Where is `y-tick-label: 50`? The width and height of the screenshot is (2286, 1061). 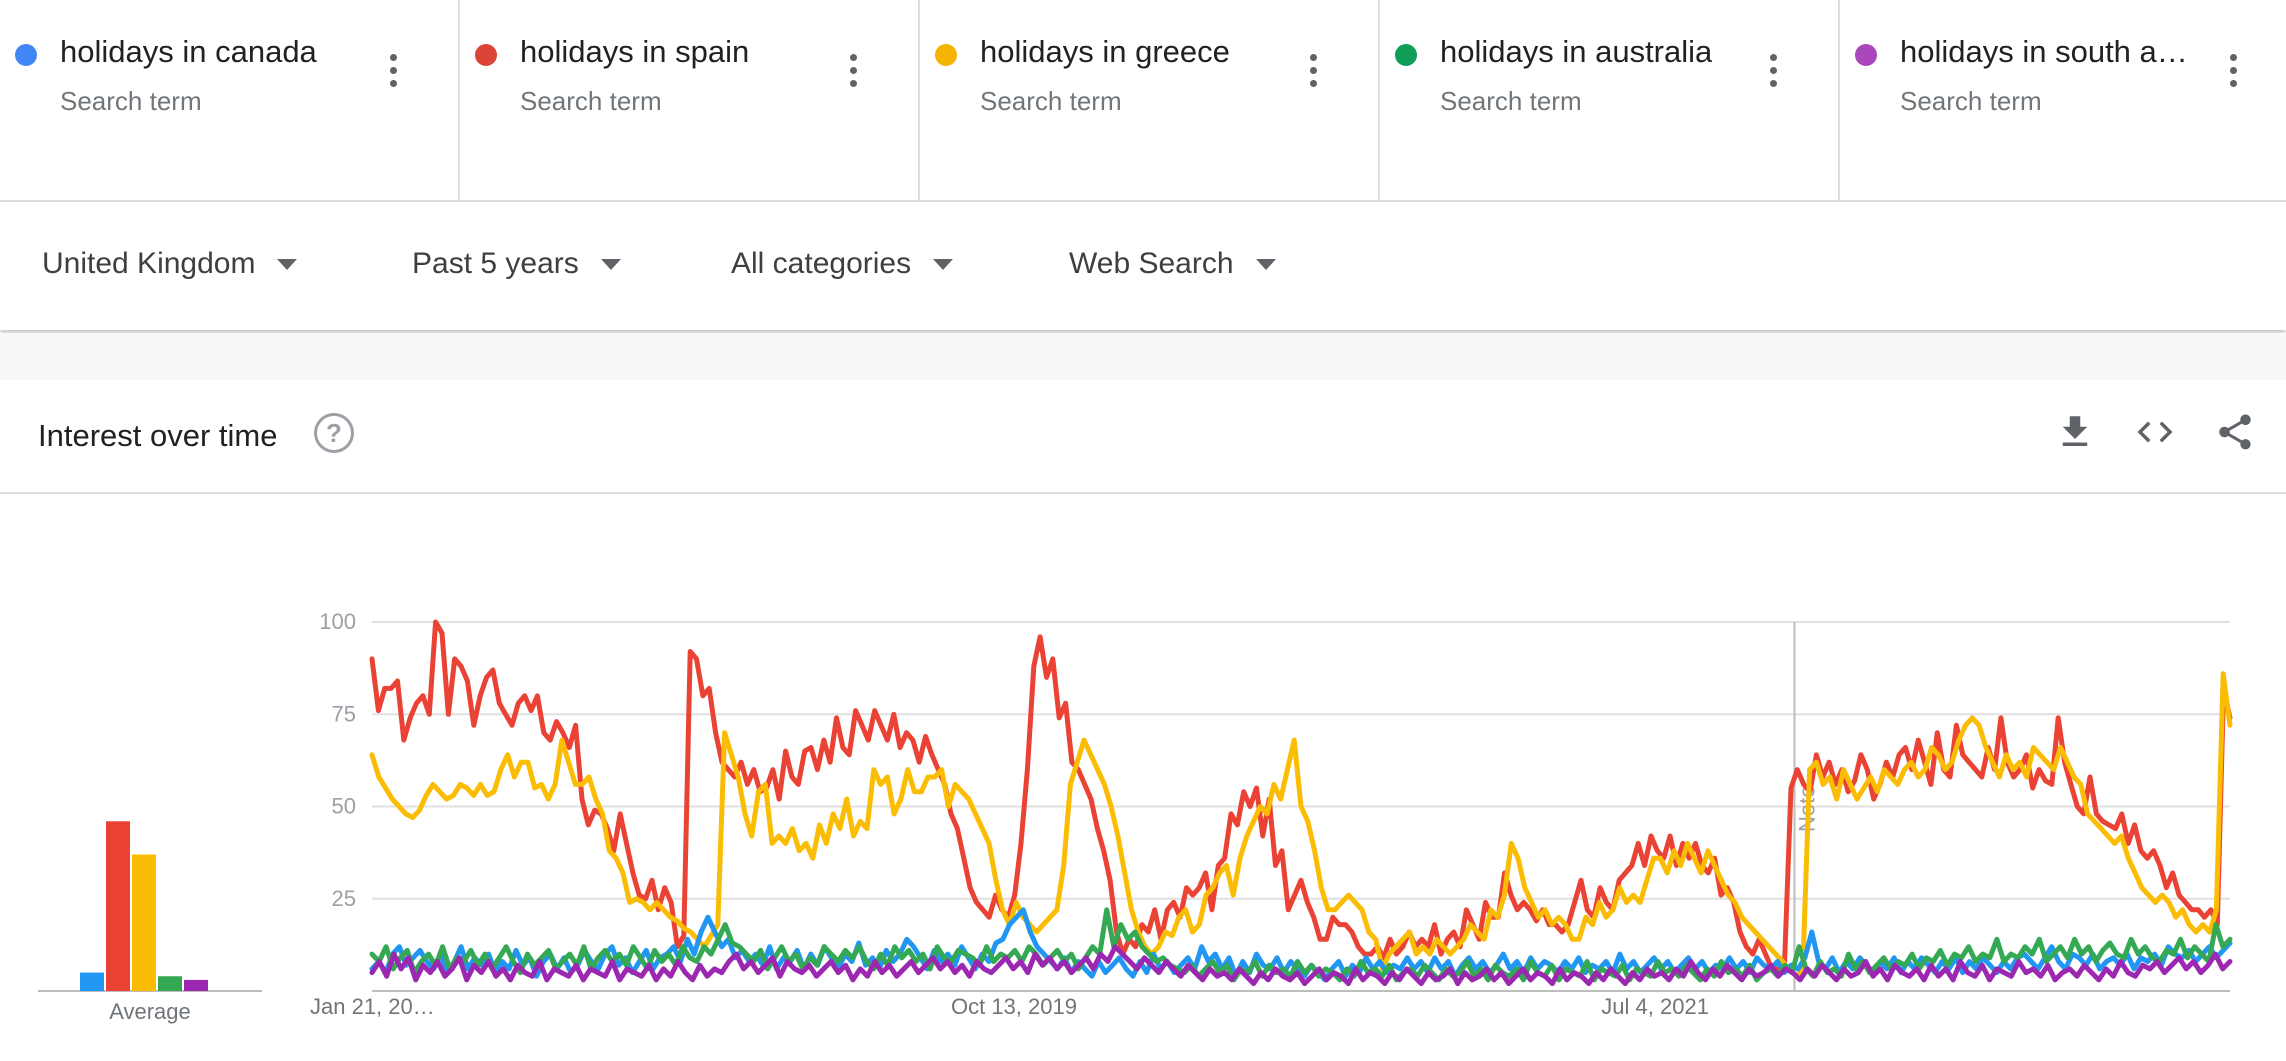 y-tick-label: 50 is located at coordinates (344, 806).